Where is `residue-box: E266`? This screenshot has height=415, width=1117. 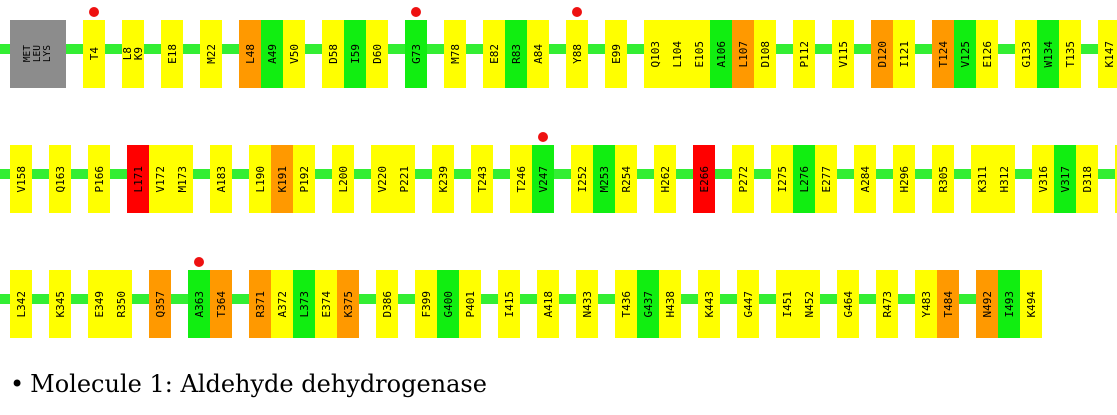
residue-box: E266 is located at coordinates (704, 179).